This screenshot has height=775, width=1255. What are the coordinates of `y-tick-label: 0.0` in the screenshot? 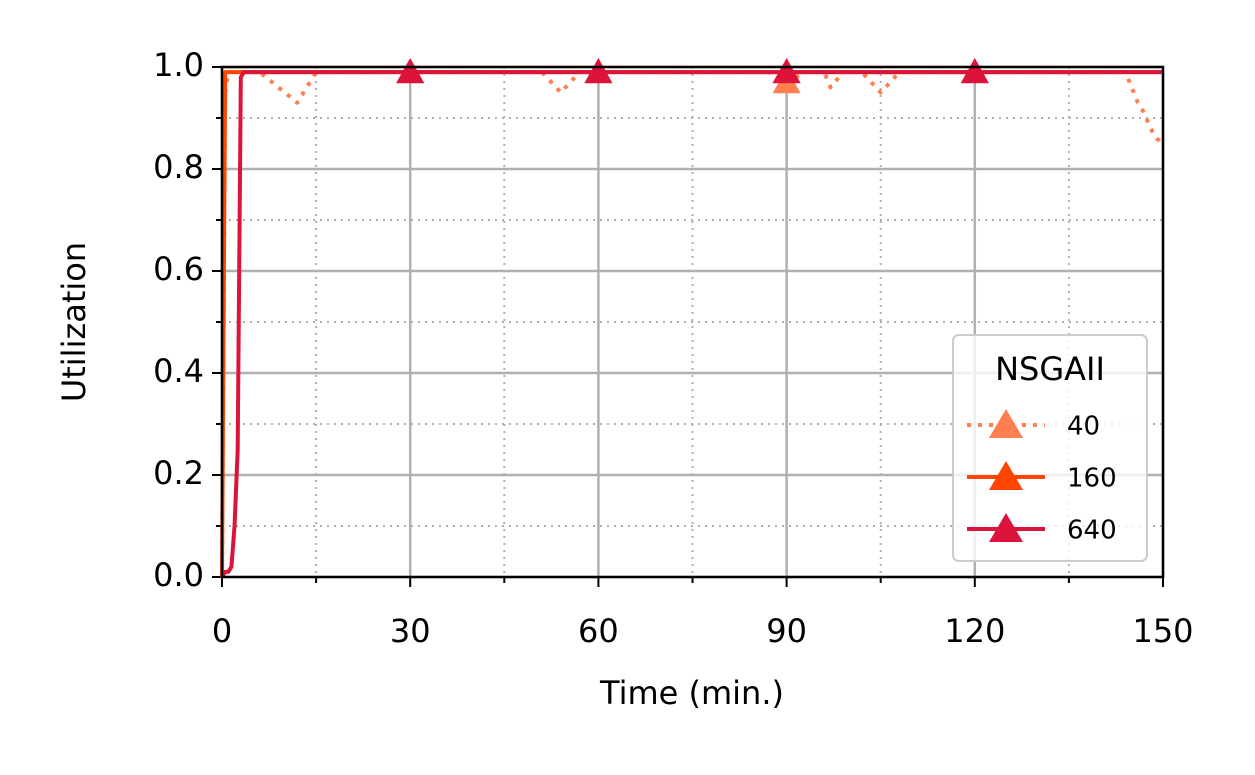 It's located at (178, 575).